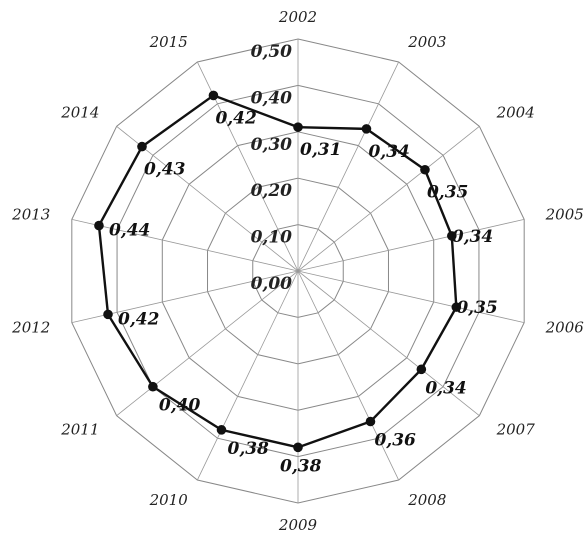 This screenshot has height=545, width=588. I want to click on category-label: 2004, so click(515, 113).